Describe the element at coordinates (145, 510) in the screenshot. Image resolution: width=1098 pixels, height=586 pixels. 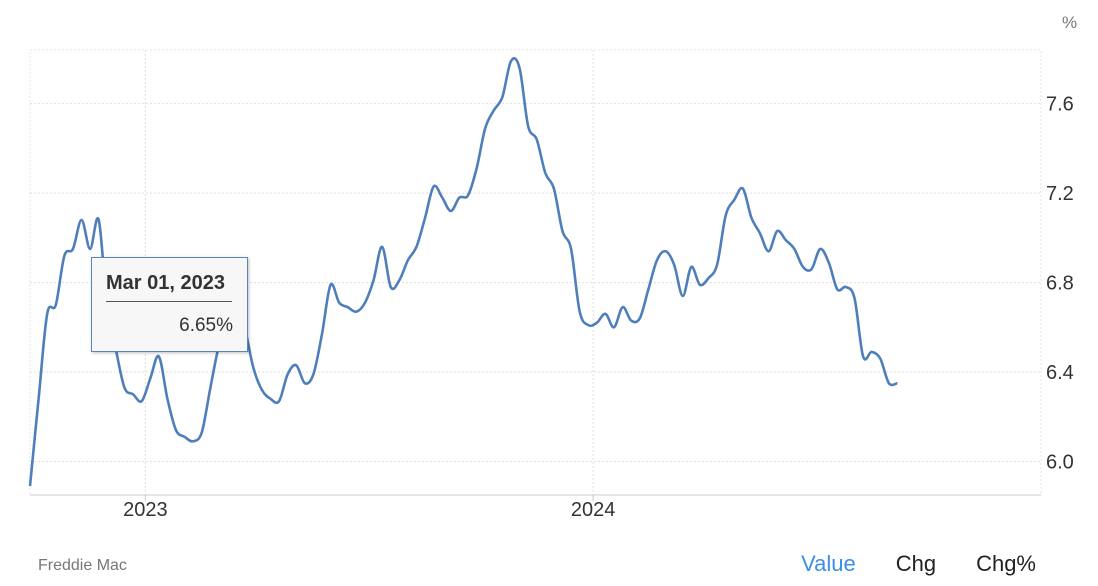
I see `x-tick-label: 2023` at that location.